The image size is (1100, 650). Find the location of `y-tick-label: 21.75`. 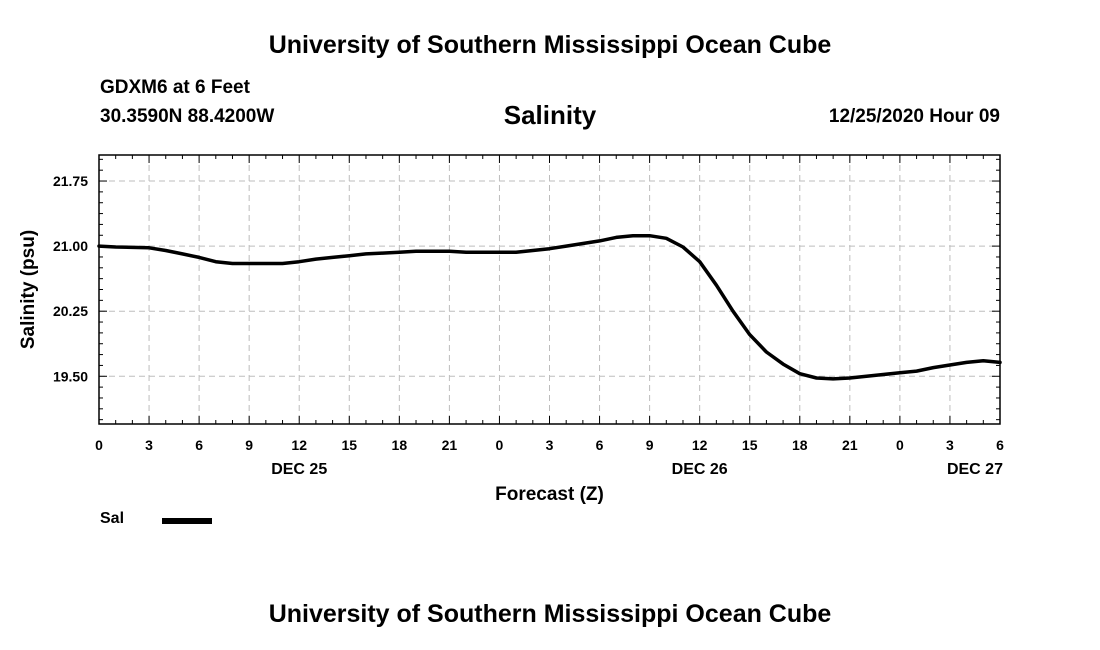

y-tick-label: 21.75 is located at coordinates (70, 181).